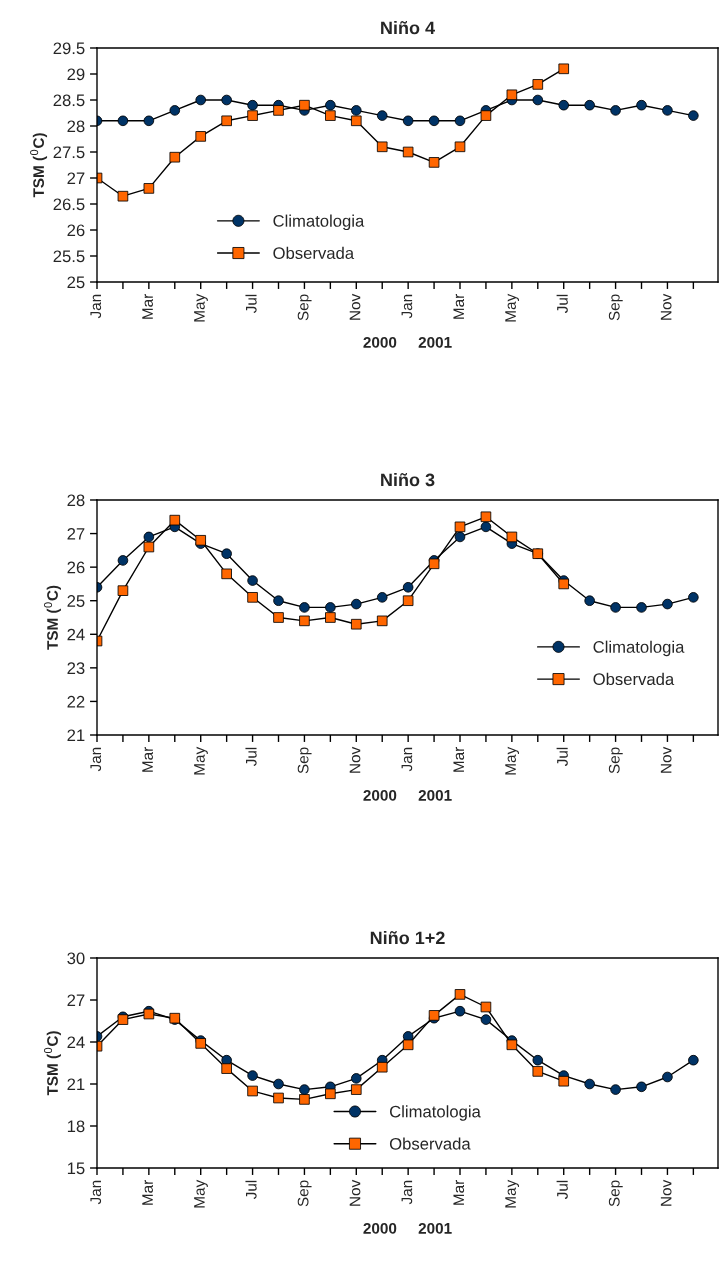 Image resolution: width=725 pixels, height=1263 pixels. What do you see at coordinates (69, 152) in the screenshot?
I see `y-tick-label: 27.5` at bounding box center [69, 152].